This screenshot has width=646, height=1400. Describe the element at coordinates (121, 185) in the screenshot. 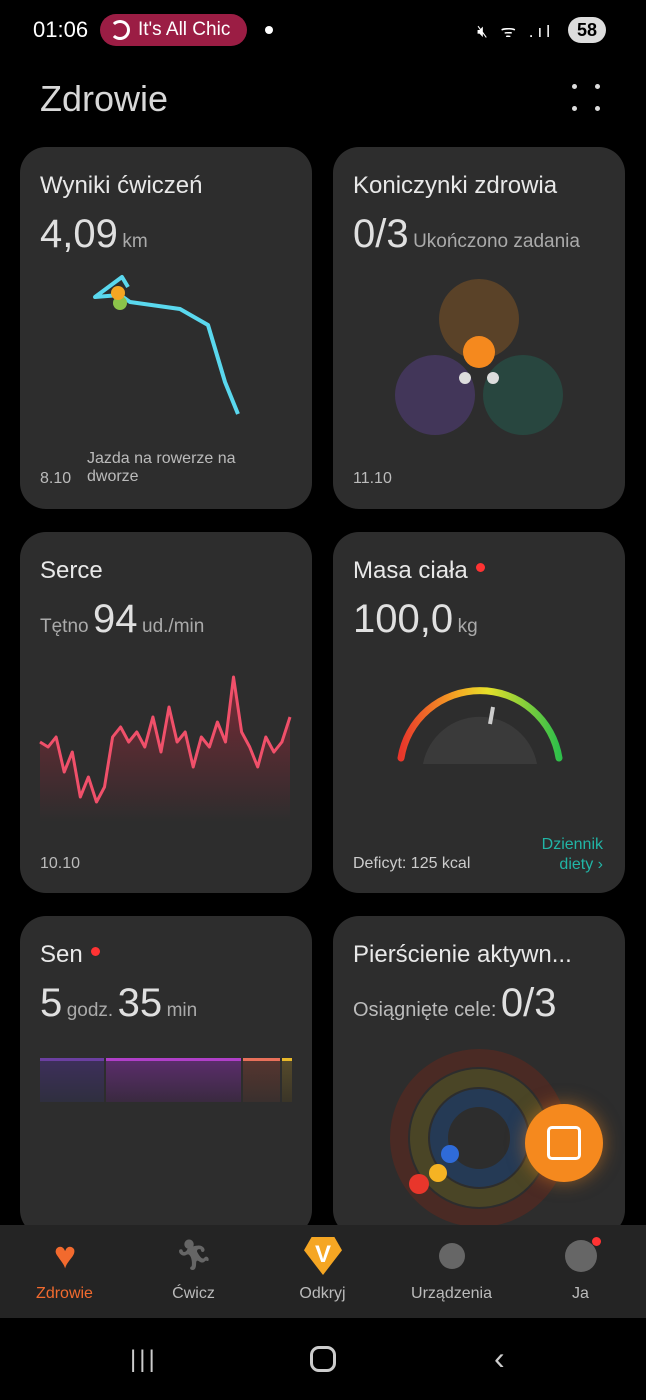

I see `card-title: Wyniki ćwiczeń` at that location.